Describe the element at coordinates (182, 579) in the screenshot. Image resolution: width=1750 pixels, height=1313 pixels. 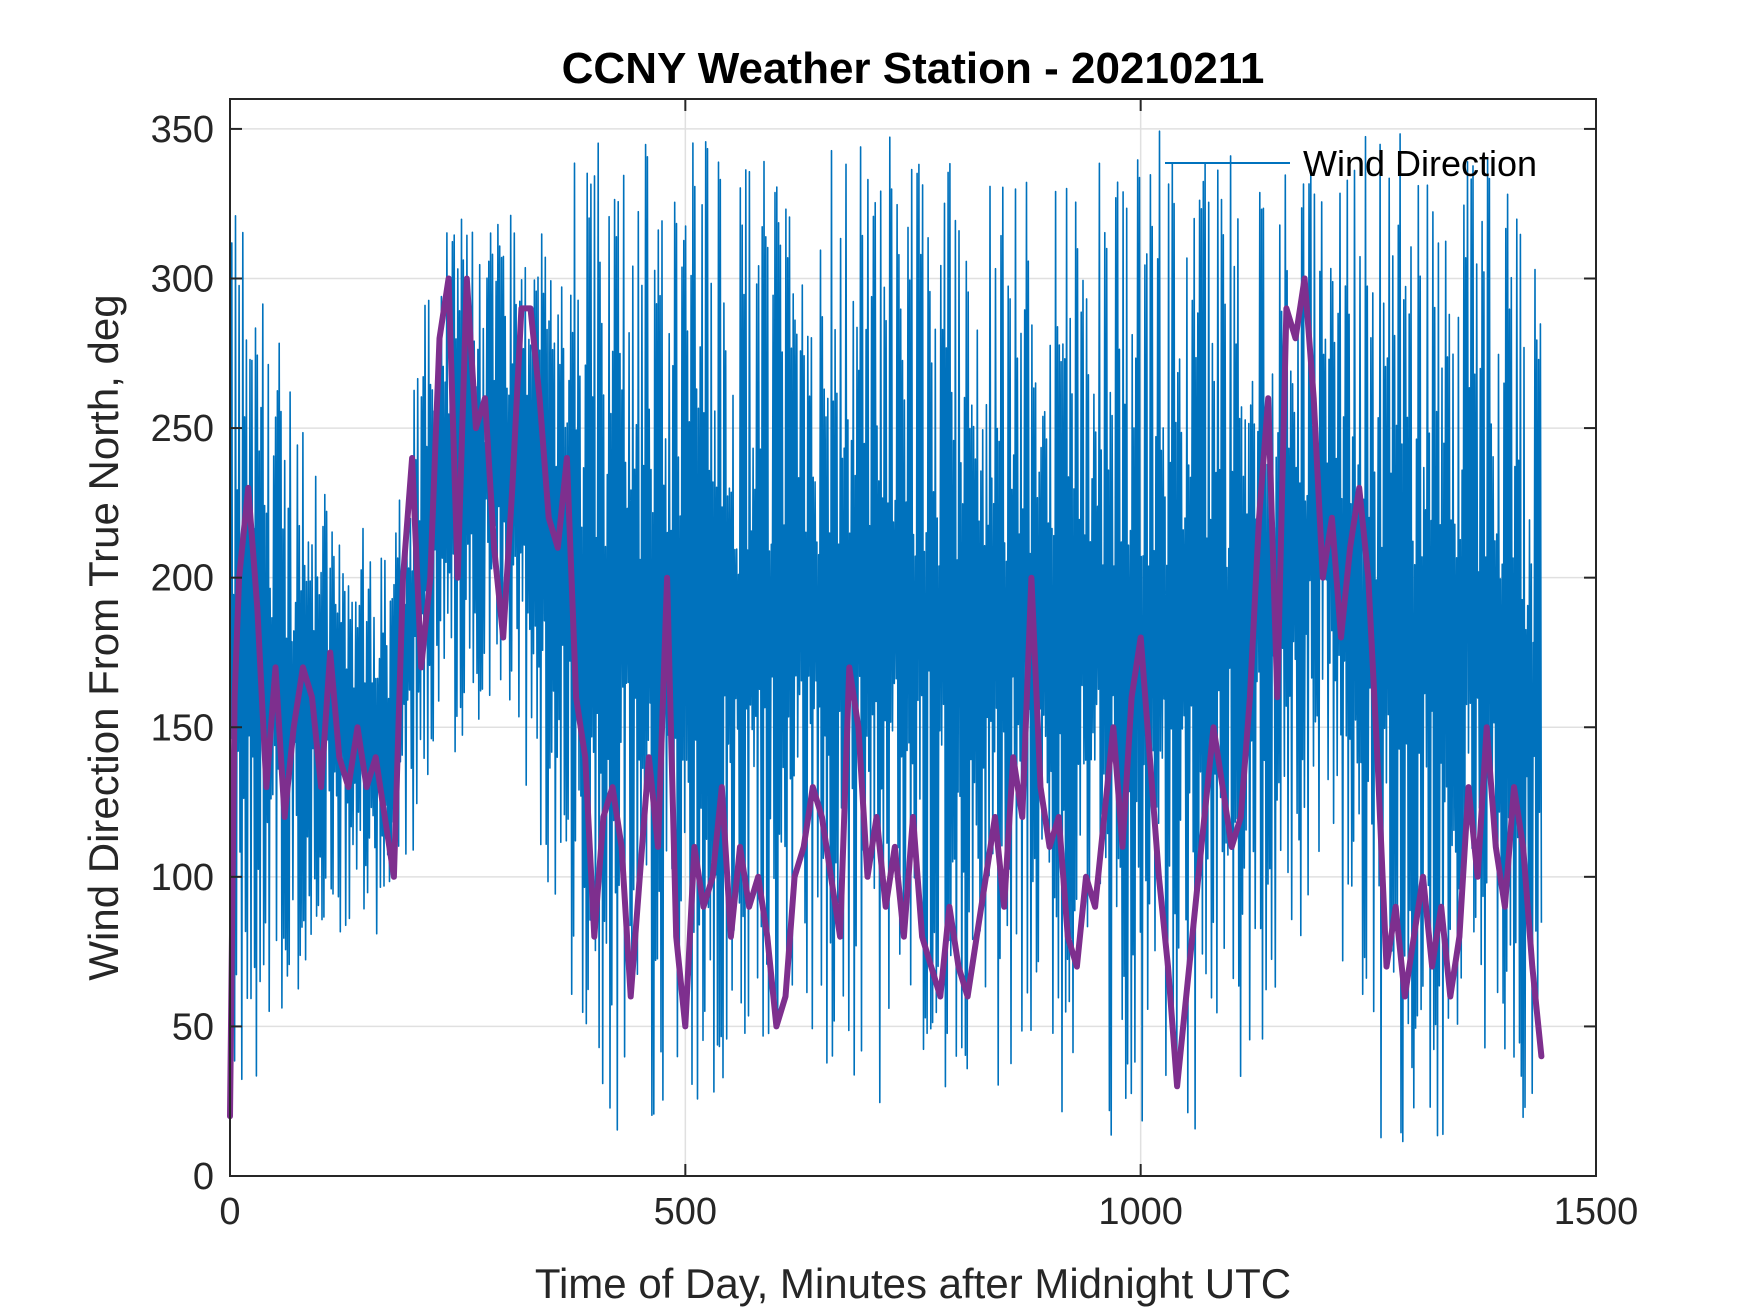
I see `y-tick-label-200: 200` at that location.